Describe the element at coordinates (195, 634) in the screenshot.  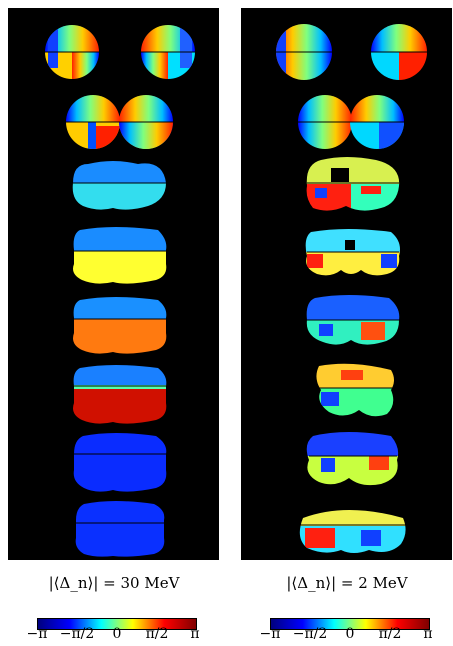
I see `left-tick-4: π` at that location.